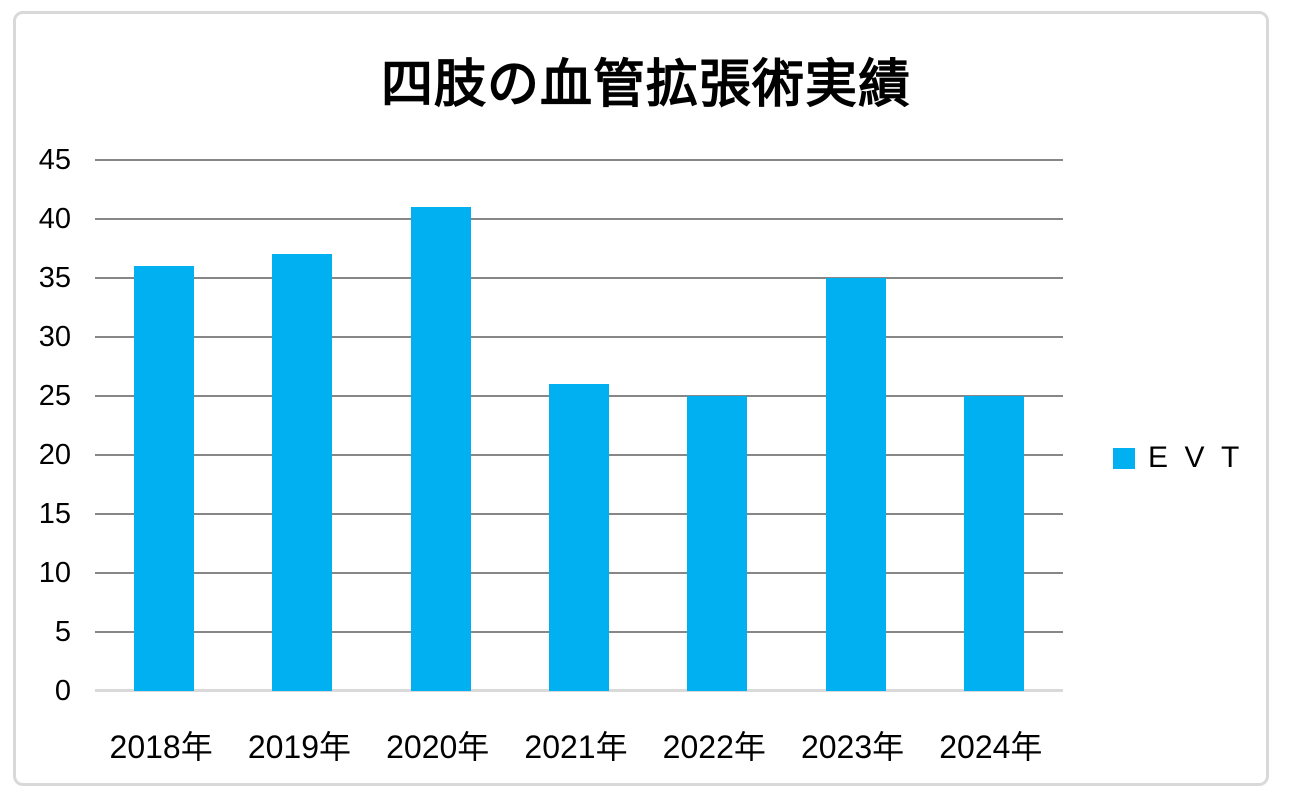 This screenshot has width=1292, height=812. What do you see at coordinates (438, 747) in the screenshot?
I see `x-tick-label-2020年: 2020年` at bounding box center [438, 747].